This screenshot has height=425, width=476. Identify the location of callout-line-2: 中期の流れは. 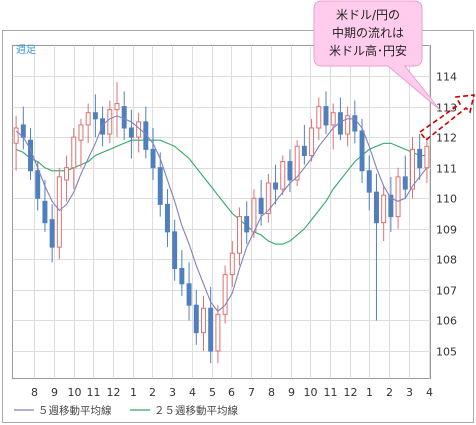
(368, 32).